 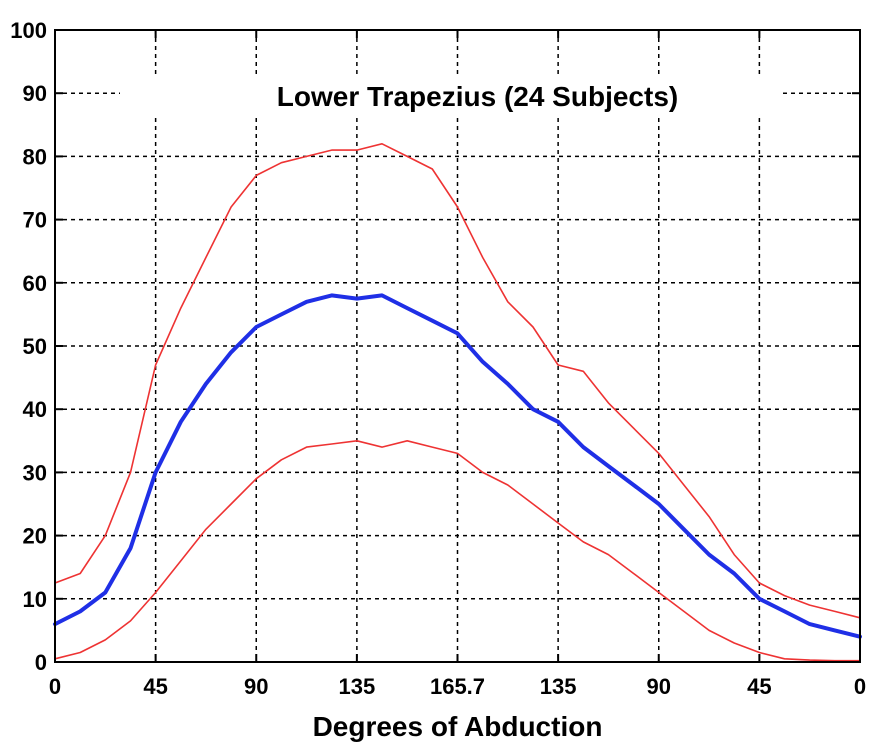 I want to click on chart-title: Lower Trapezius (24 Subjects), so click(x=477, y=96).